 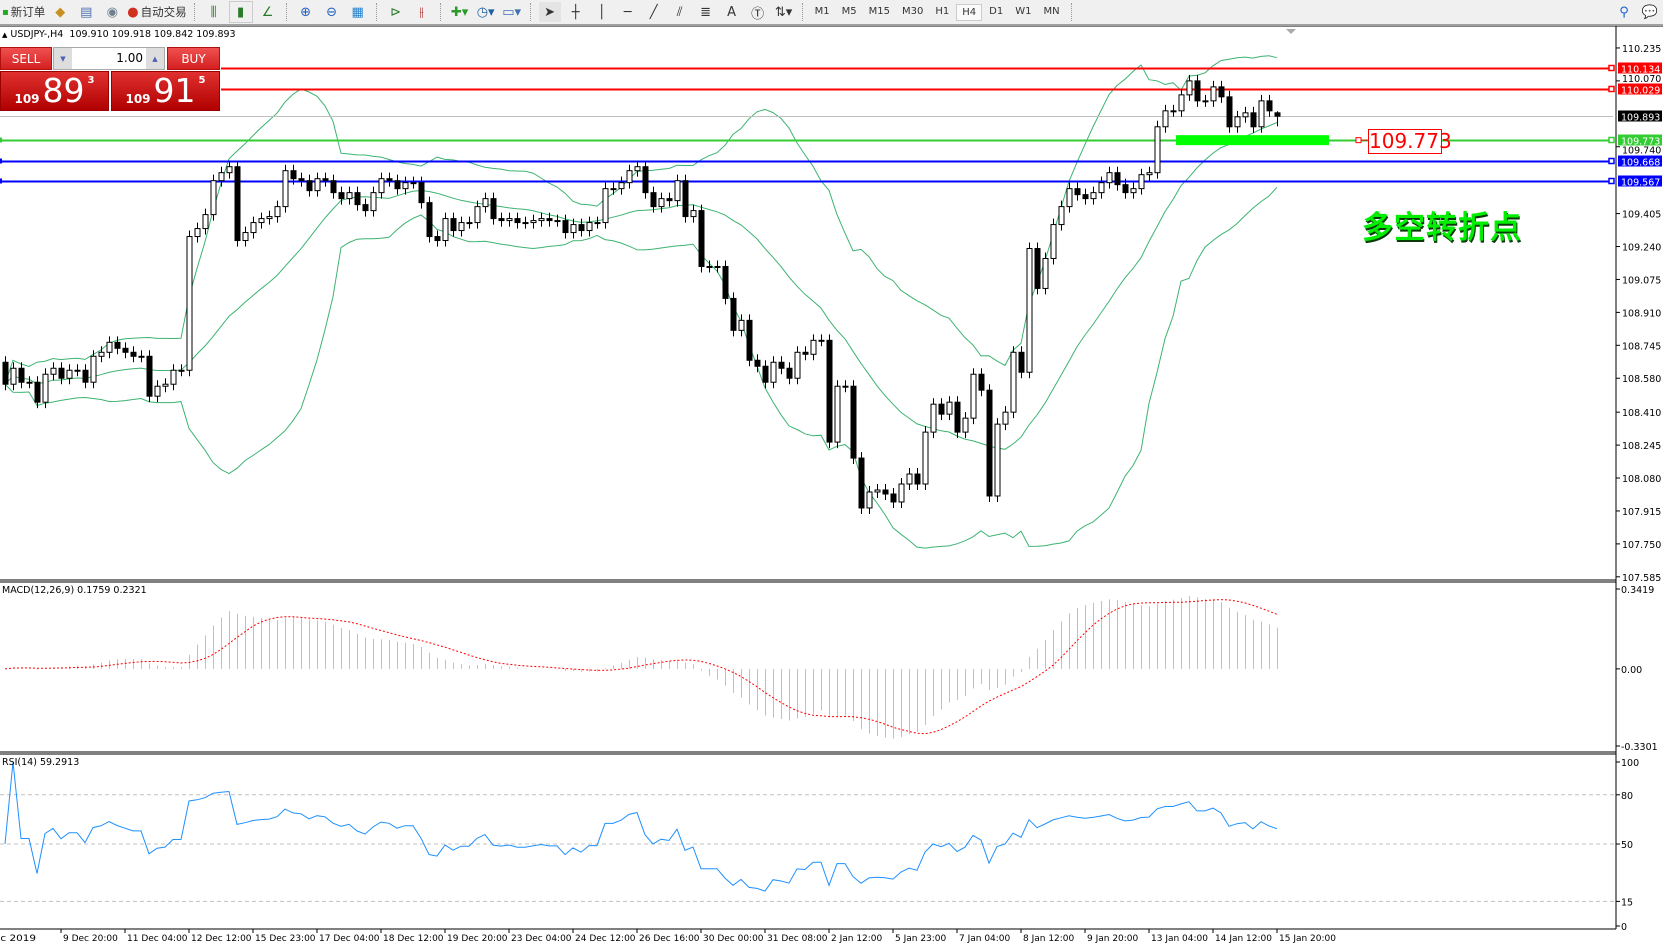 I want to click on timeframe-w1: W1, so click(x=1023, y=11).